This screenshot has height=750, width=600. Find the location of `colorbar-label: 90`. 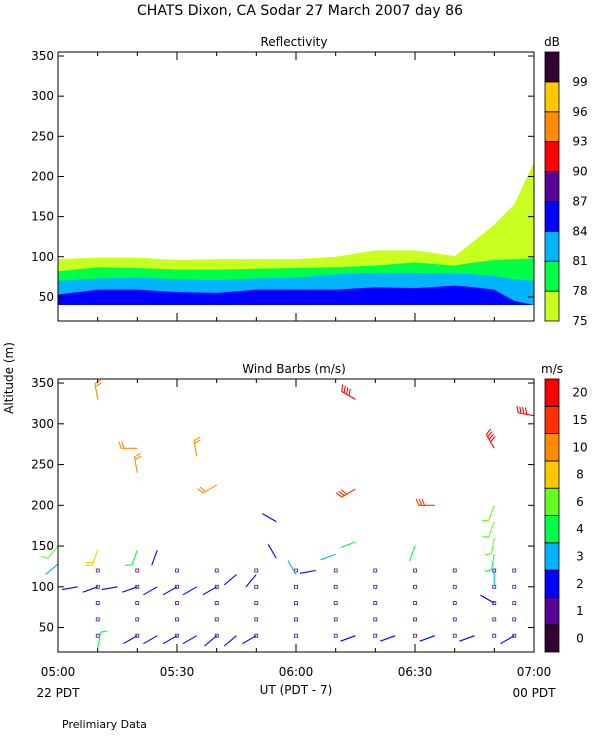

colorbar-label: 90 is located at coordinates (579, 172).